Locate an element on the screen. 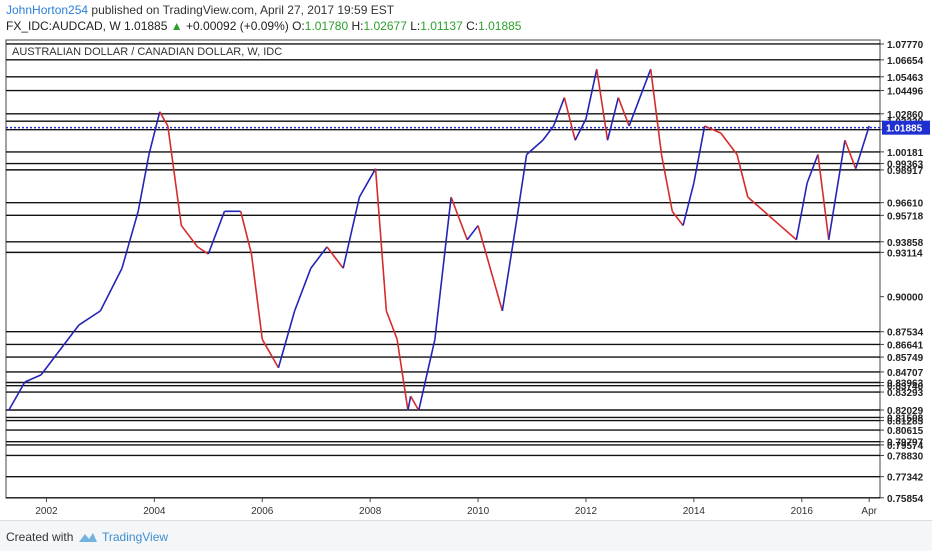  y-tick-label: 0.82029 is located at coordinates (905, 411).